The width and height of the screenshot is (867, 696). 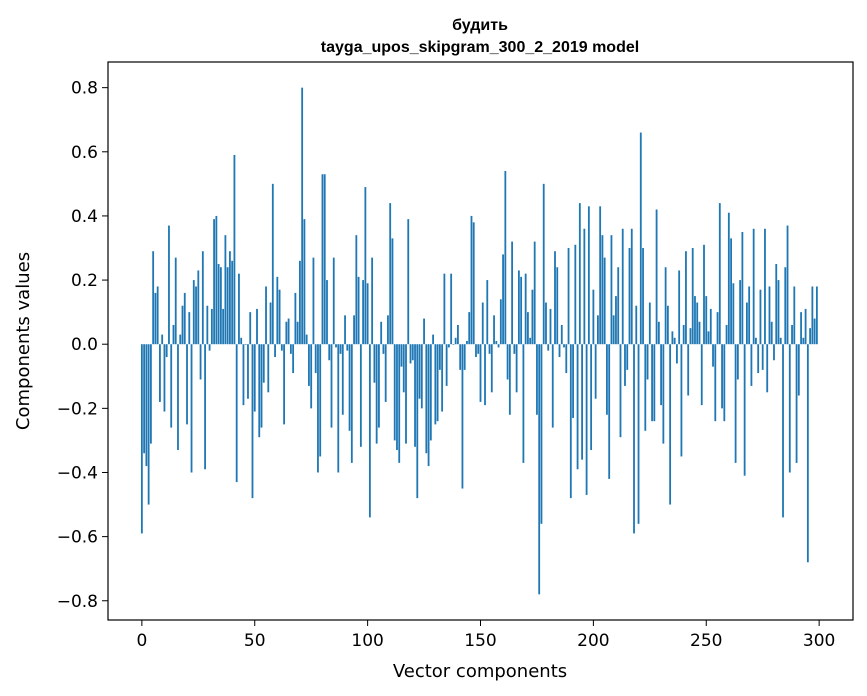 I want to click on y-tick-label: 0.6, so click(x=84, y=153).